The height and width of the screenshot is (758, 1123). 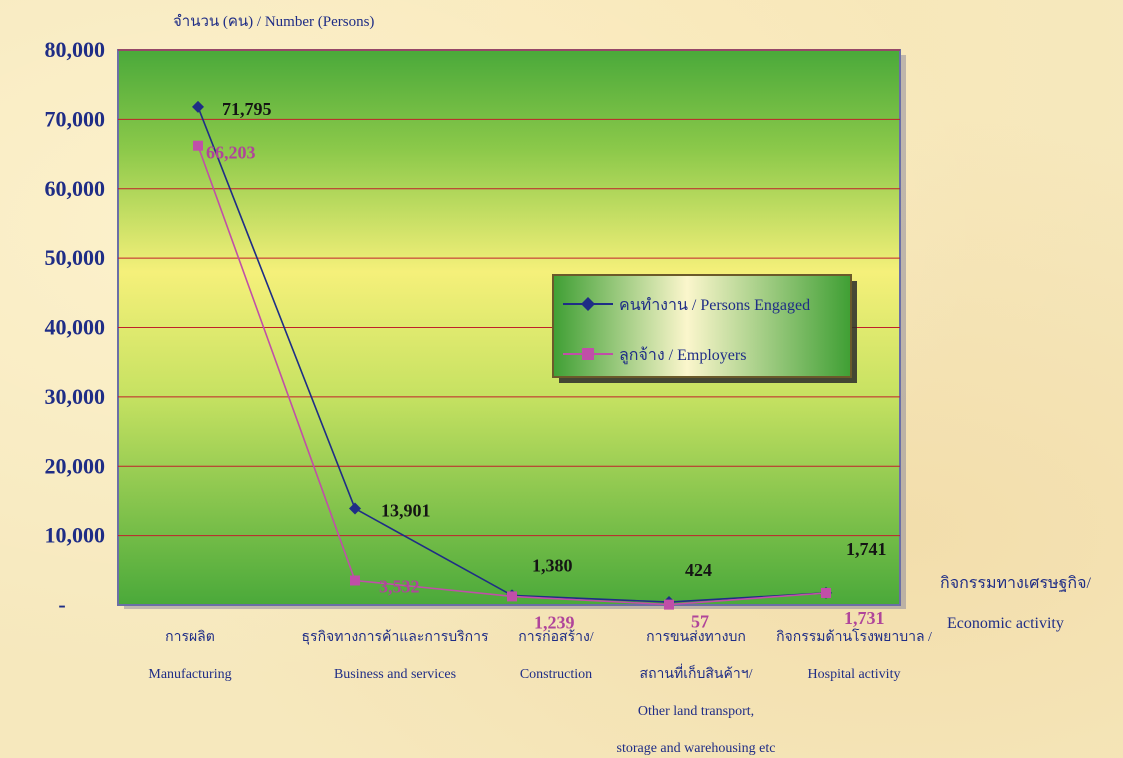 What do you see at coordinates (75, 118) in the screenshot?
I see `y-tick-label: 70,000` at bounding box center [75, 118].